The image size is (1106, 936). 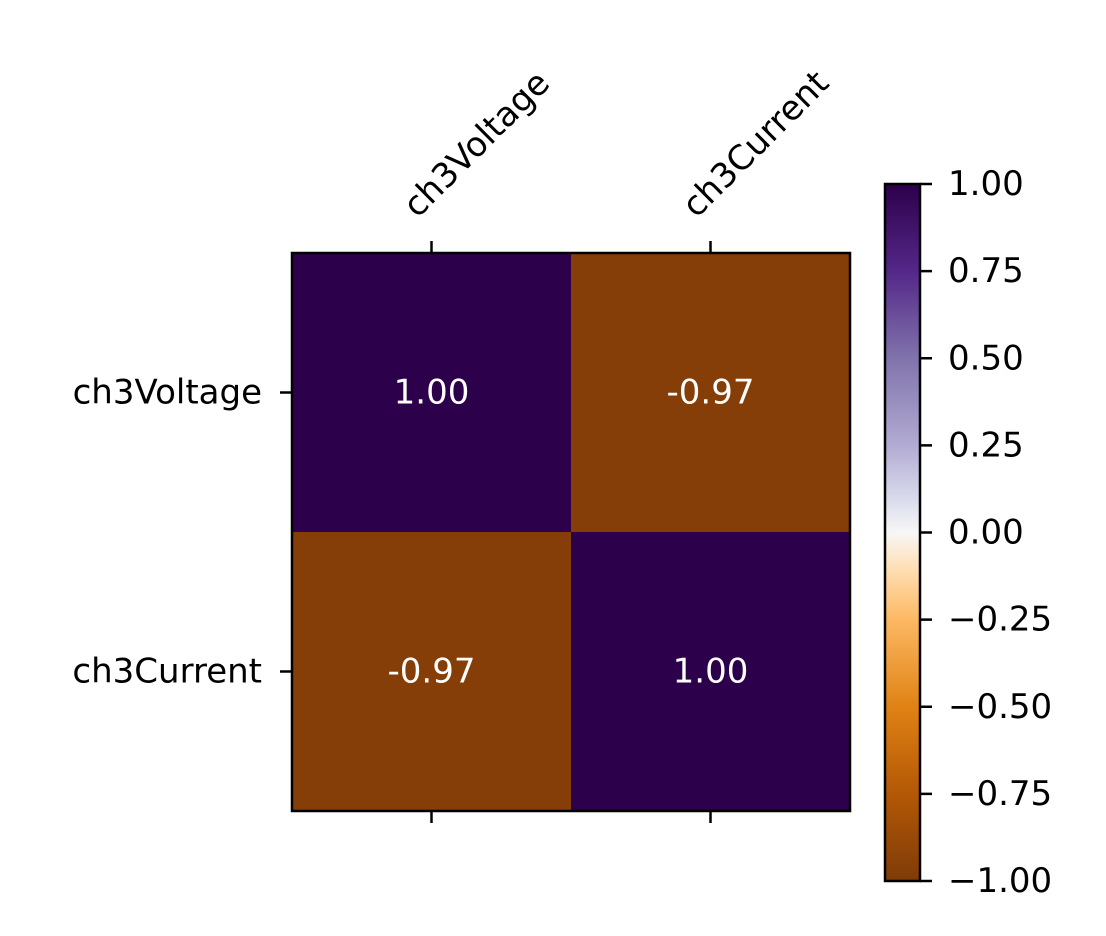 What do you see at coordinates (986, 184) in the screenshot?
I see `colorbar-tick-label: 1.00` at bounding box center [986, 184].